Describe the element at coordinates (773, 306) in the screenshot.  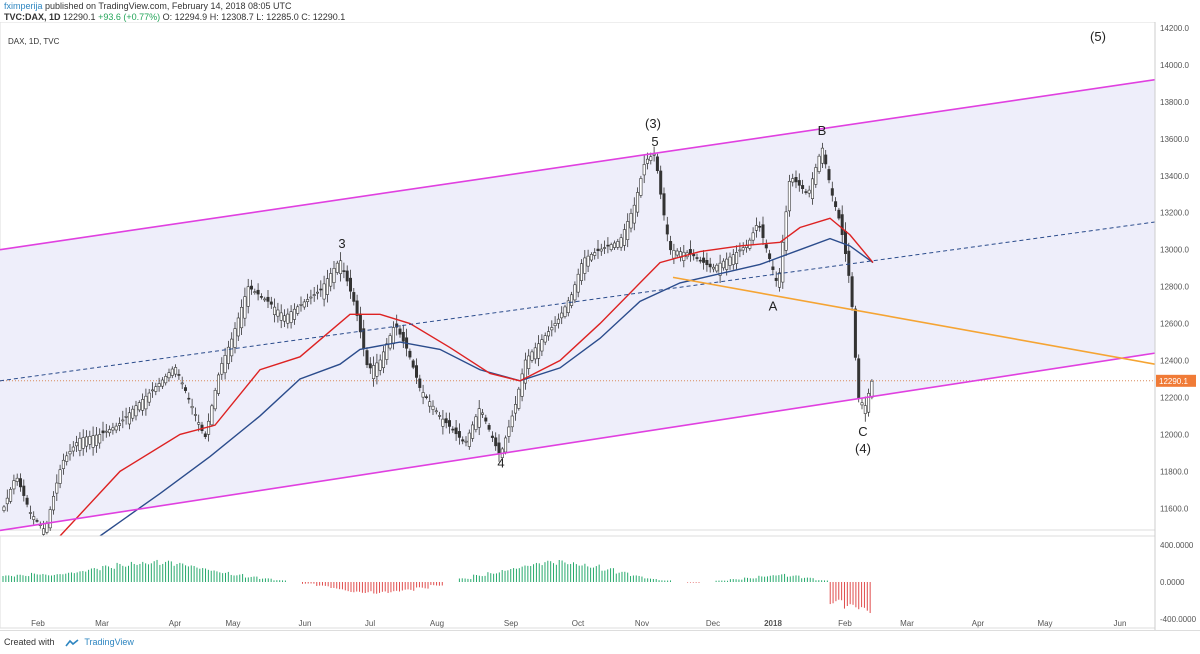
I see `wave-label: A` at that location.